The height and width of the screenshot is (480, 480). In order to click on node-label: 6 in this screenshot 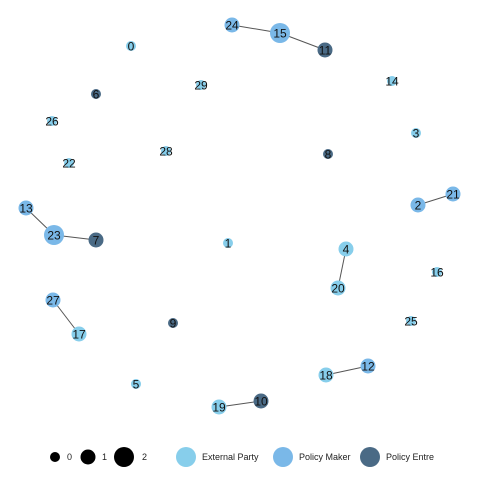, I will do `click(96, 95)`.